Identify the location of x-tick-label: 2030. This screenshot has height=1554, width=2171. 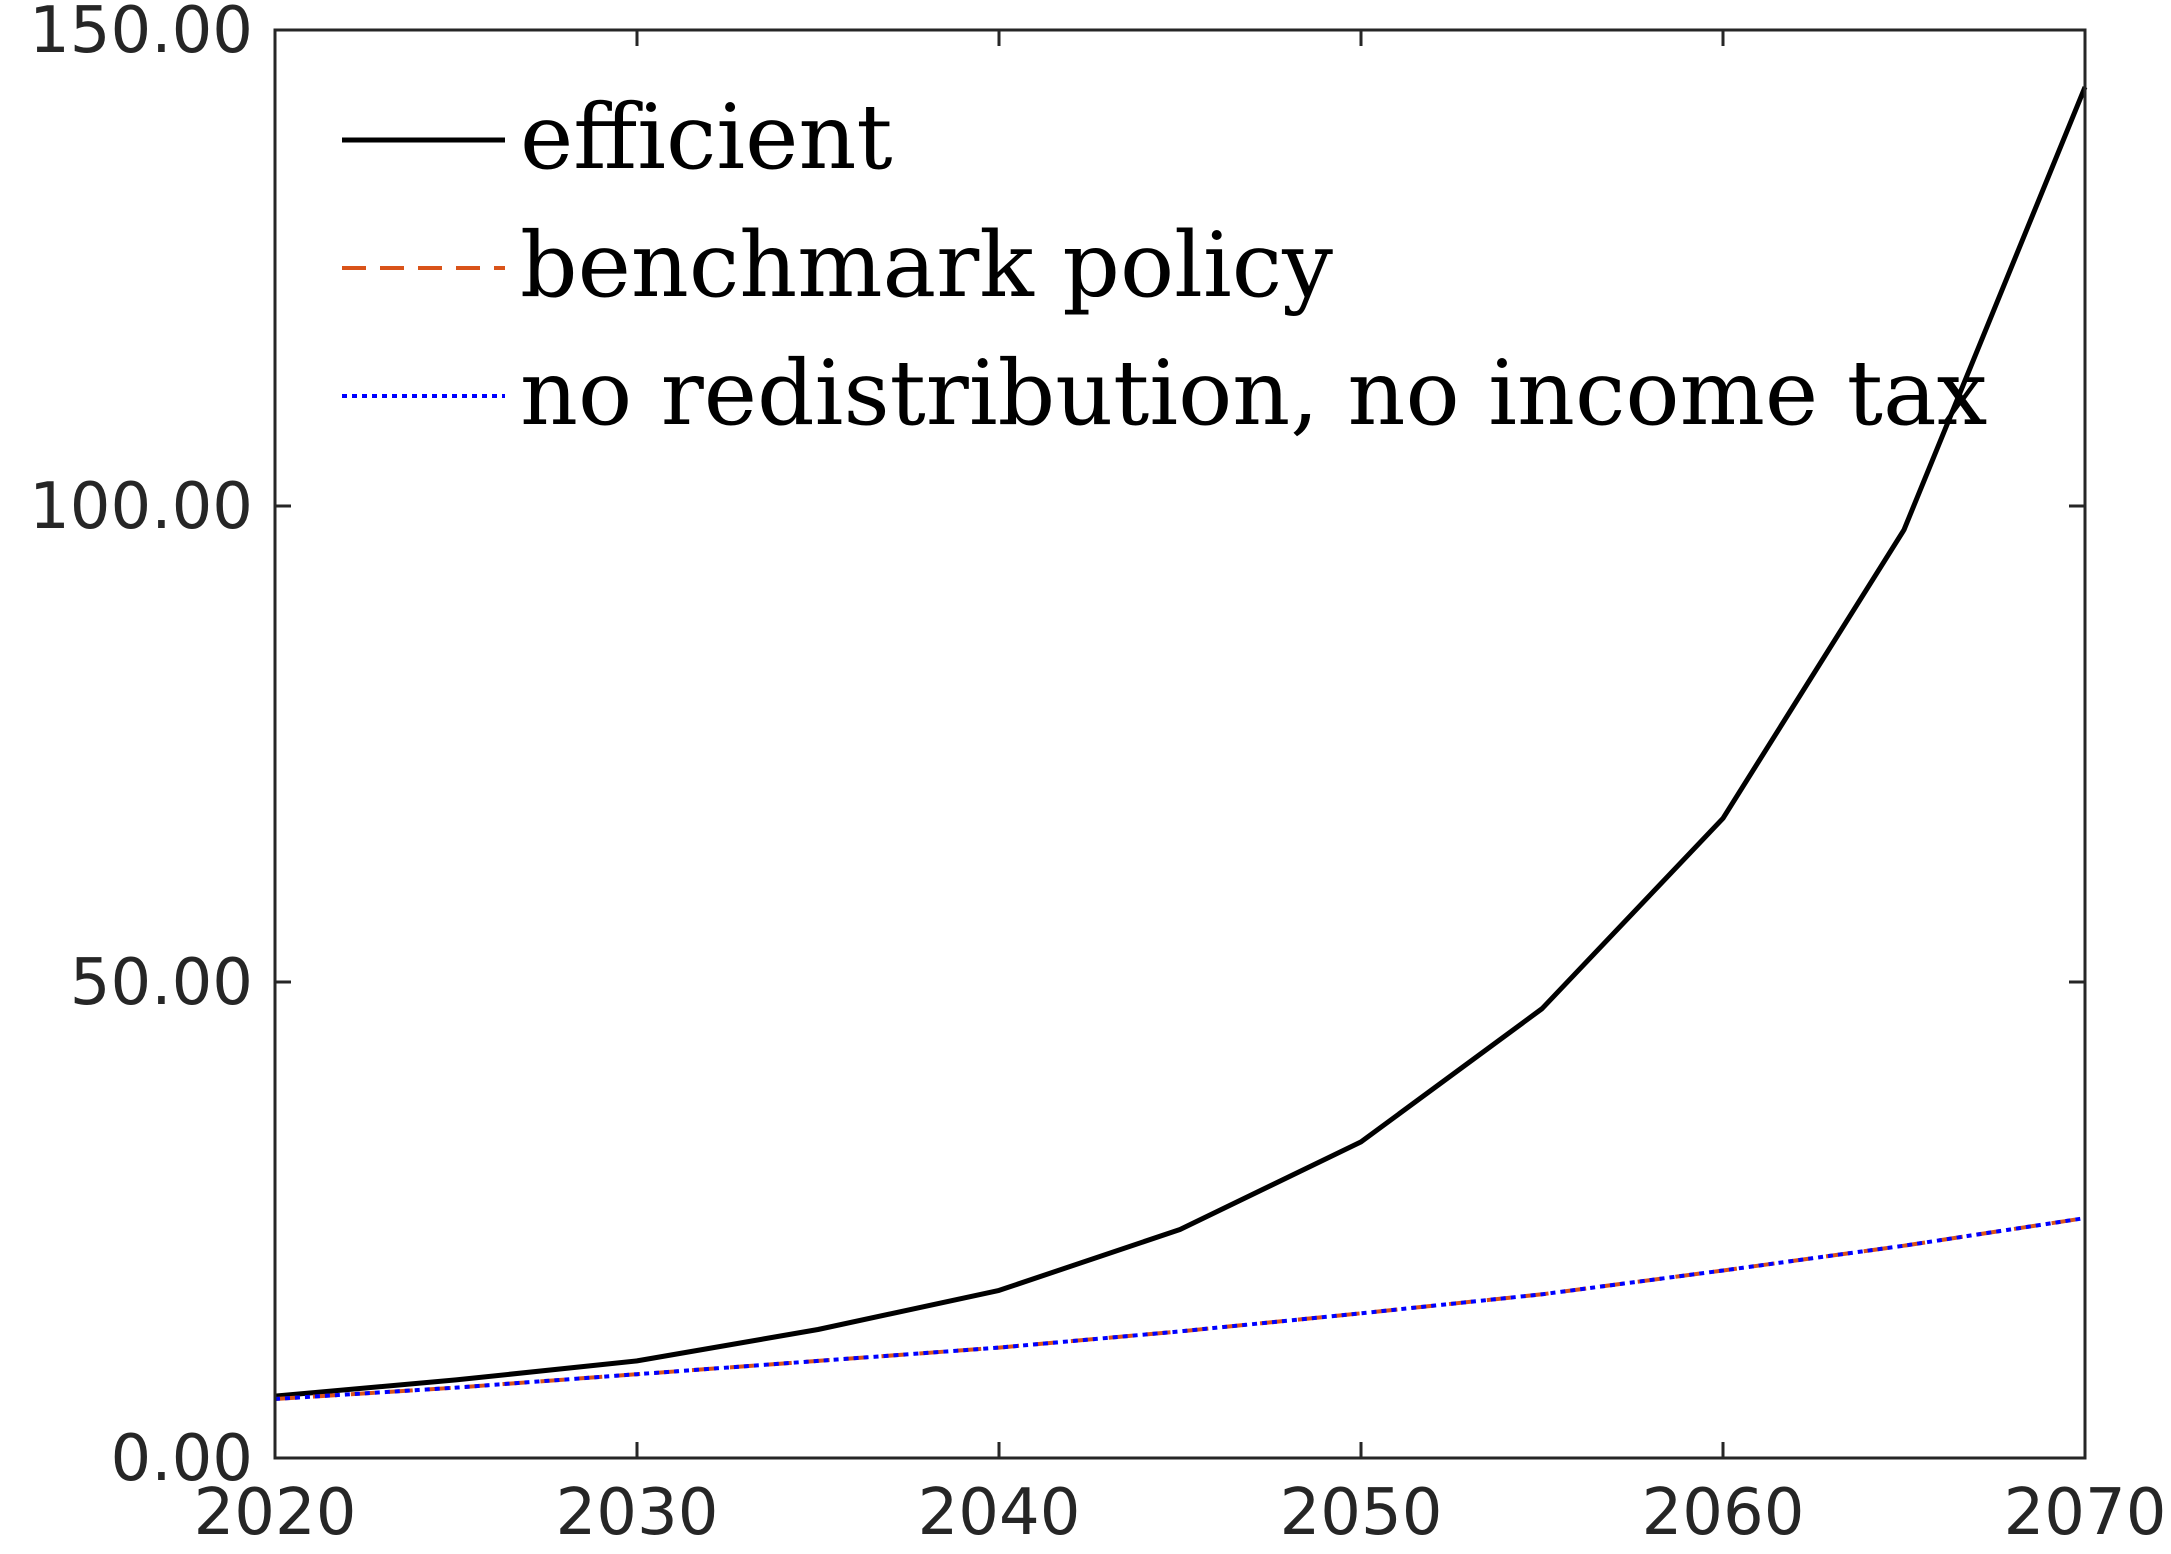
(637, 1513).